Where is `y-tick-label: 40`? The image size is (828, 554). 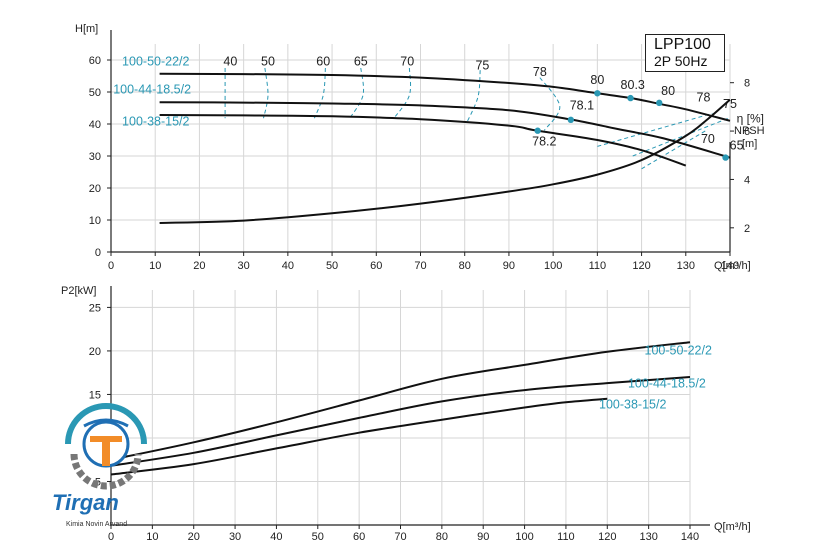 y-tick-label: 40 is located at coordinates (95, 125).